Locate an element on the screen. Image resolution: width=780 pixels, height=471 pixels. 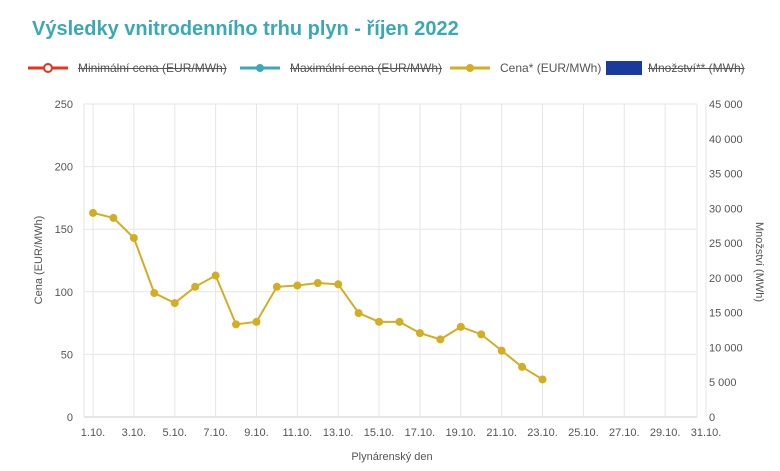
y-tick-label: 100 is located at coordinates (64, 293).